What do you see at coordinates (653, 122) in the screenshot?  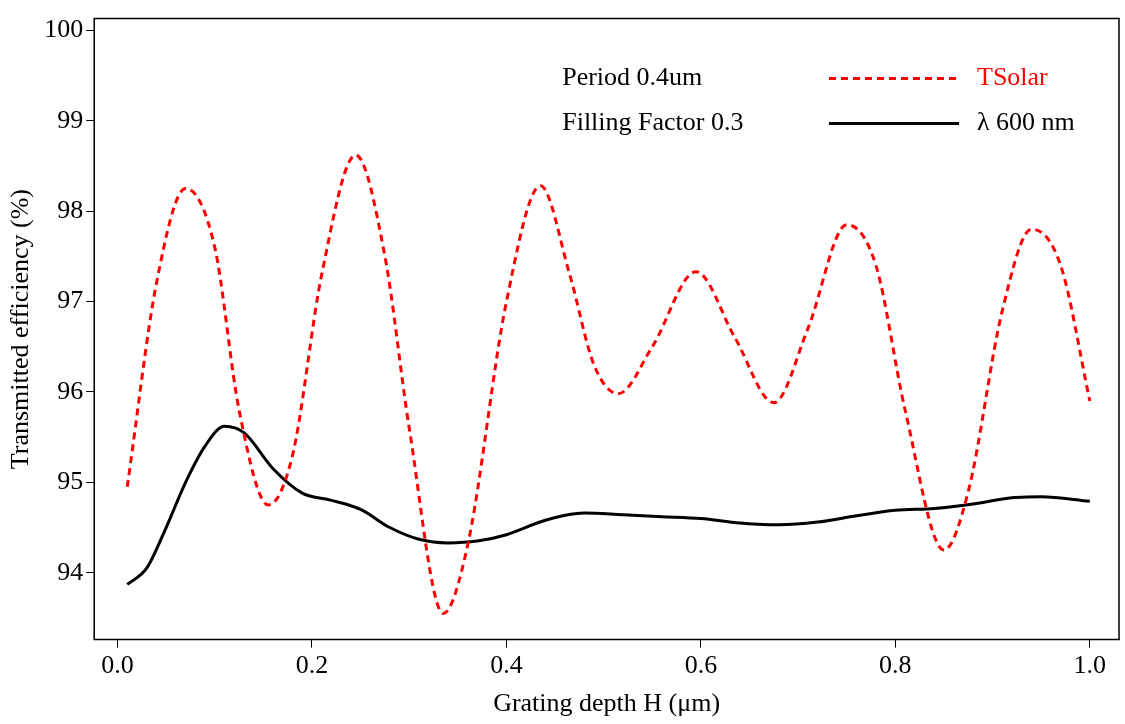 I see `annotation: Filling Factor 0.3` at bounding box center [653, 122].